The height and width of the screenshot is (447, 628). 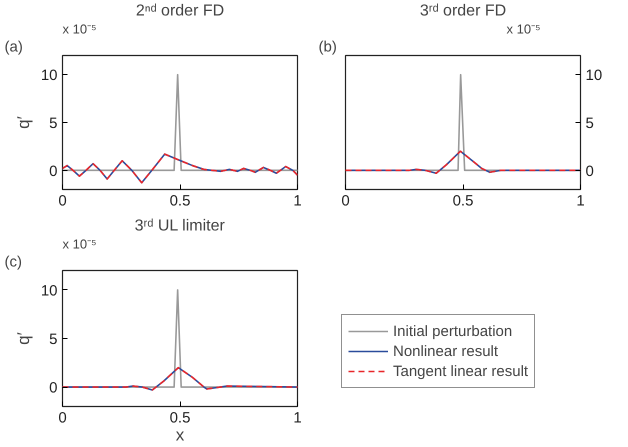 What do you see at coordinates (445, 351) in the screenshot?
I see `legend-label: Nonlinear result` at bounding box center [445, 351].